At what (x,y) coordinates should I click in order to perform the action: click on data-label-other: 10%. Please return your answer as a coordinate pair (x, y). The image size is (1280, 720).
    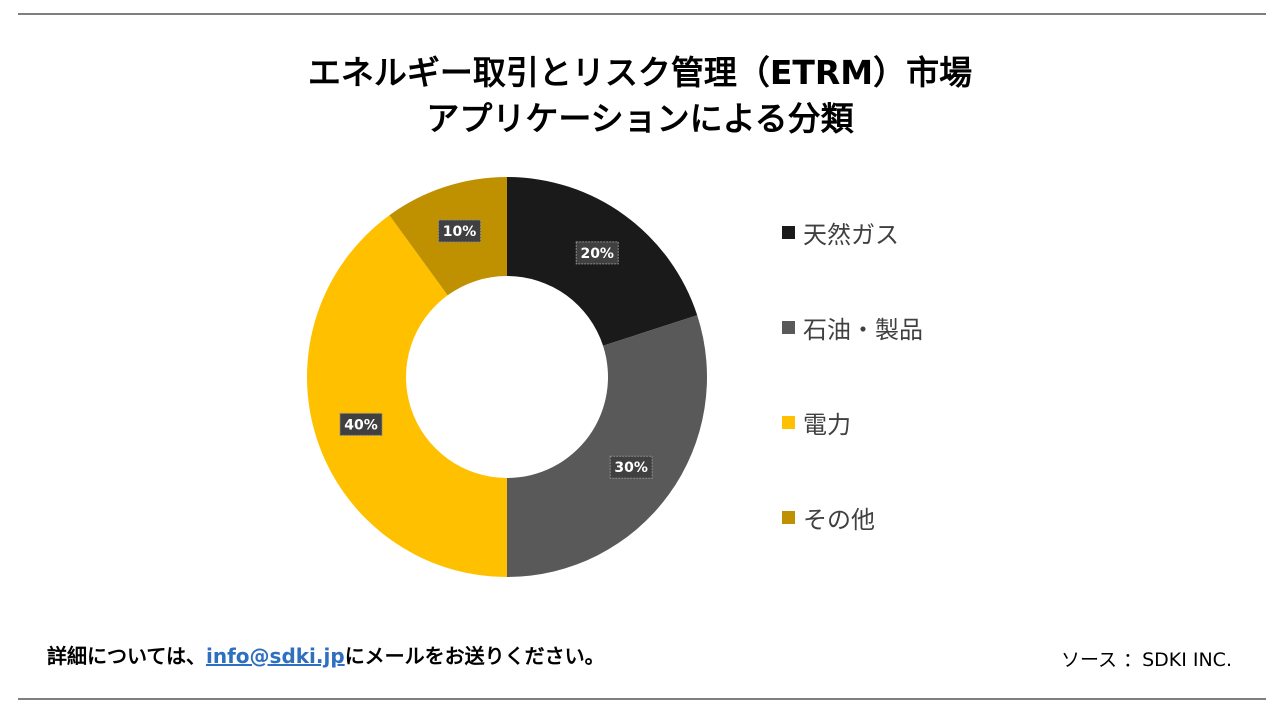
    Looking at the image, I should click on (460, 231).